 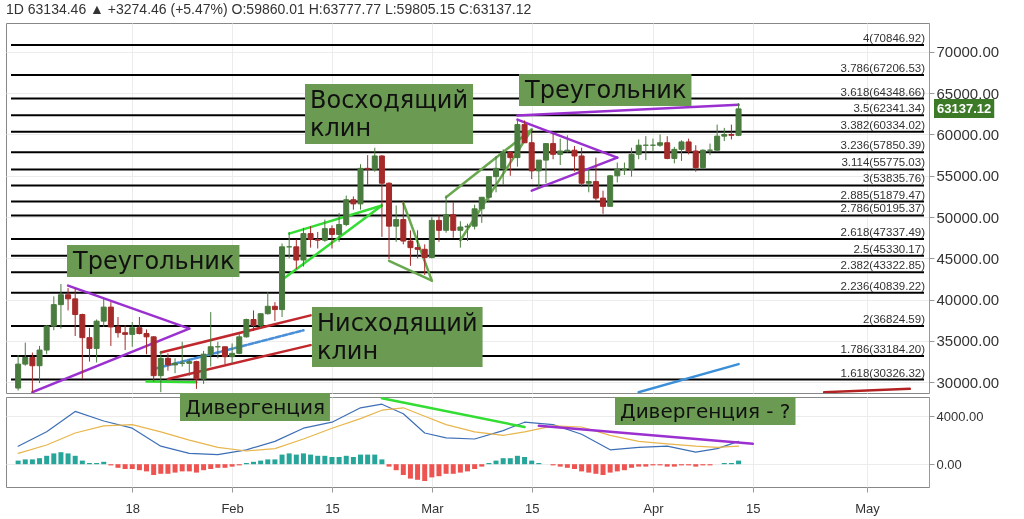 What do you see at coordinates (883, 124) in the screenshot?
I see `ref-line-label: 3.382(60334.02)` at bounding box center [883, 124].